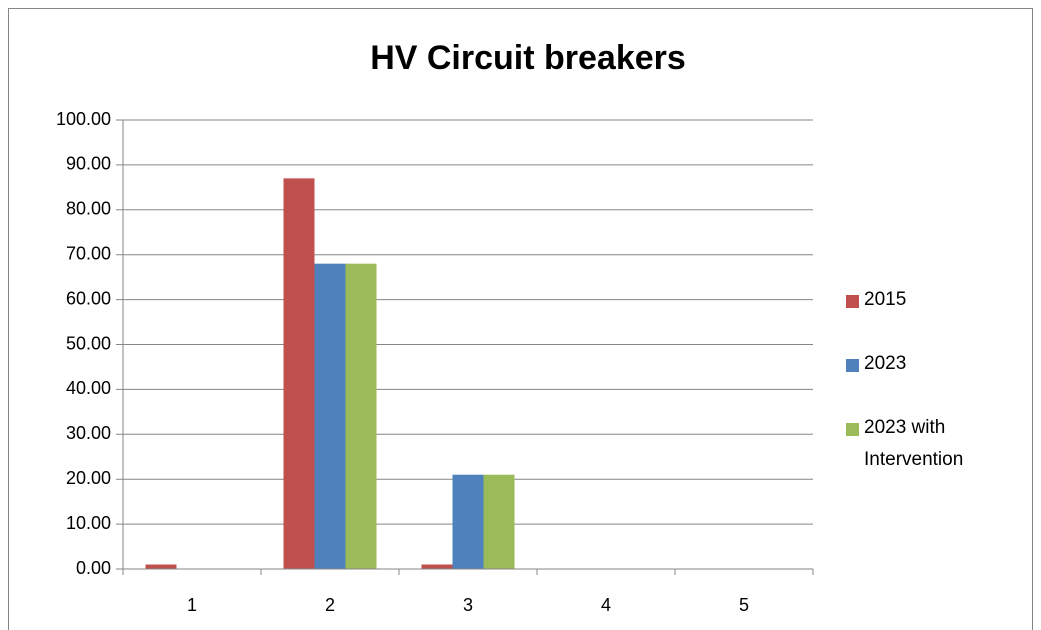 This screenshot has width=1041, height=630. What do you see at coordinates (936, 401) in the screenshot?
I see `legend: 2015 2023 2023 with Intervention` at bounding box center [936, 401].